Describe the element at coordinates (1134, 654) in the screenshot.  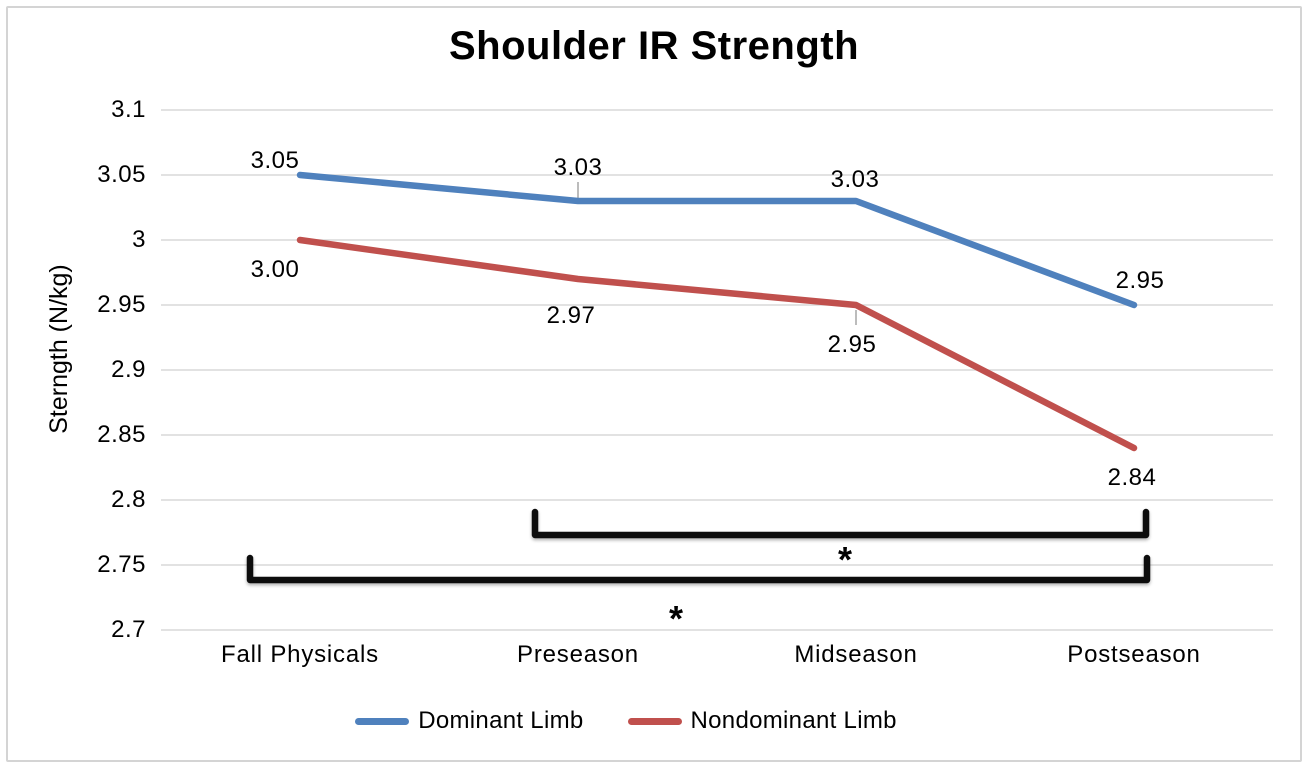
I see `x-axis-category-label: Postseason` at that location.